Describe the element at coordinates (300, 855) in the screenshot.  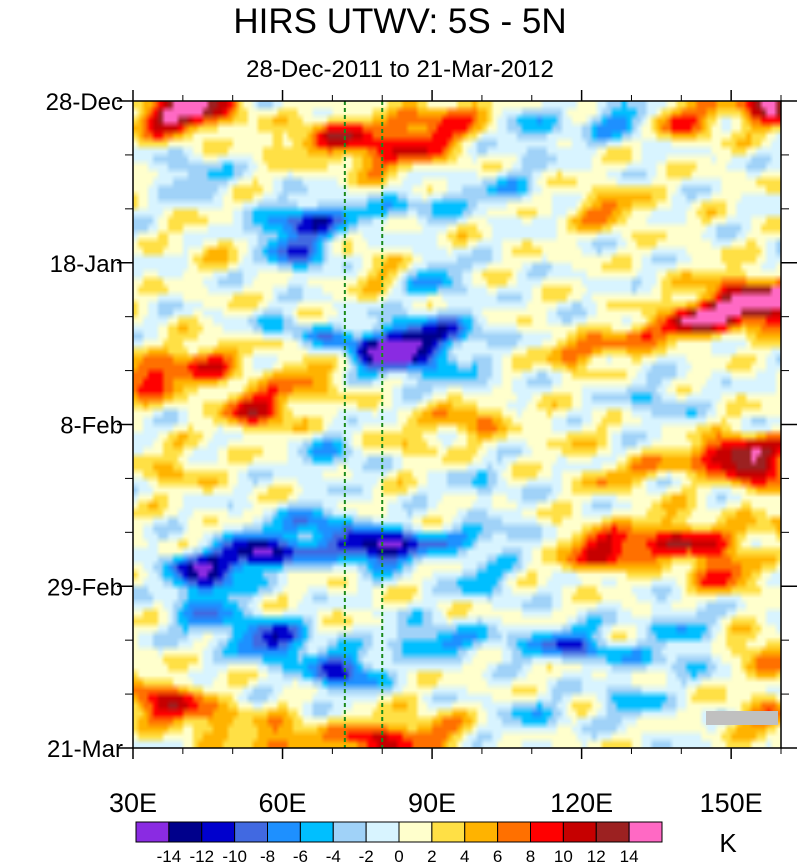
I see `colorbar-label: -6` at that location.